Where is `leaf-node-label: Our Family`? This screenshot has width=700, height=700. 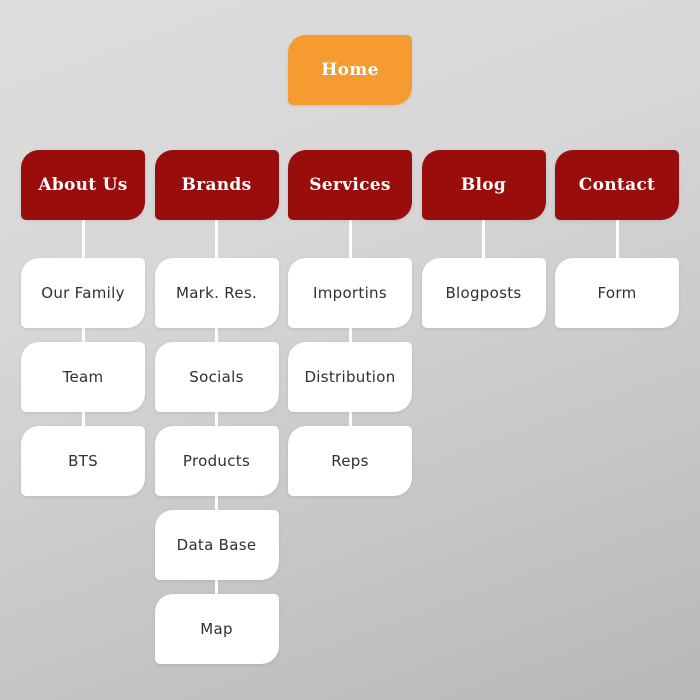
leaf-node-label: Our Family is located at coordinates (83, 293).